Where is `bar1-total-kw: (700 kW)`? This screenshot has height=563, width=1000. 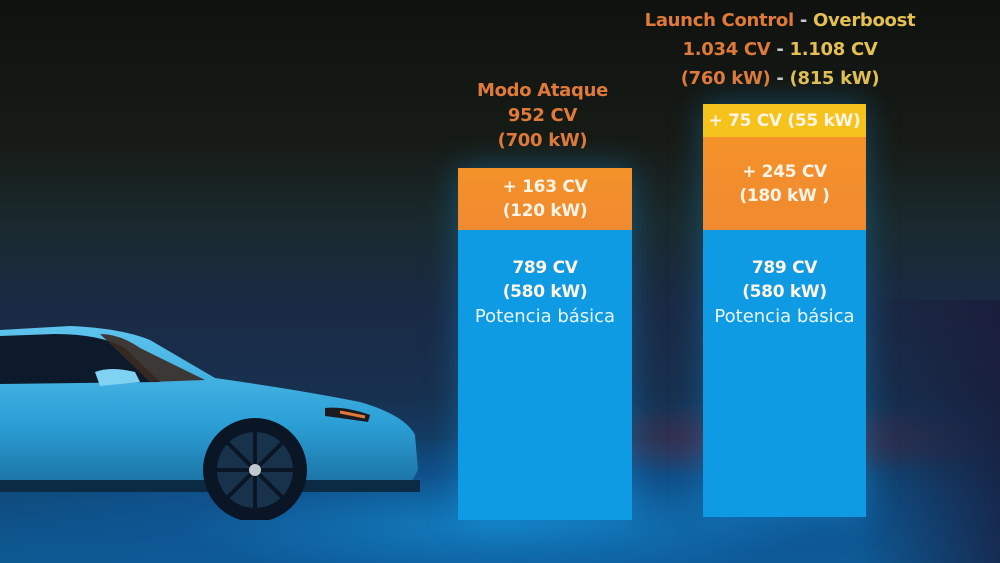 bar1-total-kw: (700 kW) is located at coordinates (542, 140).